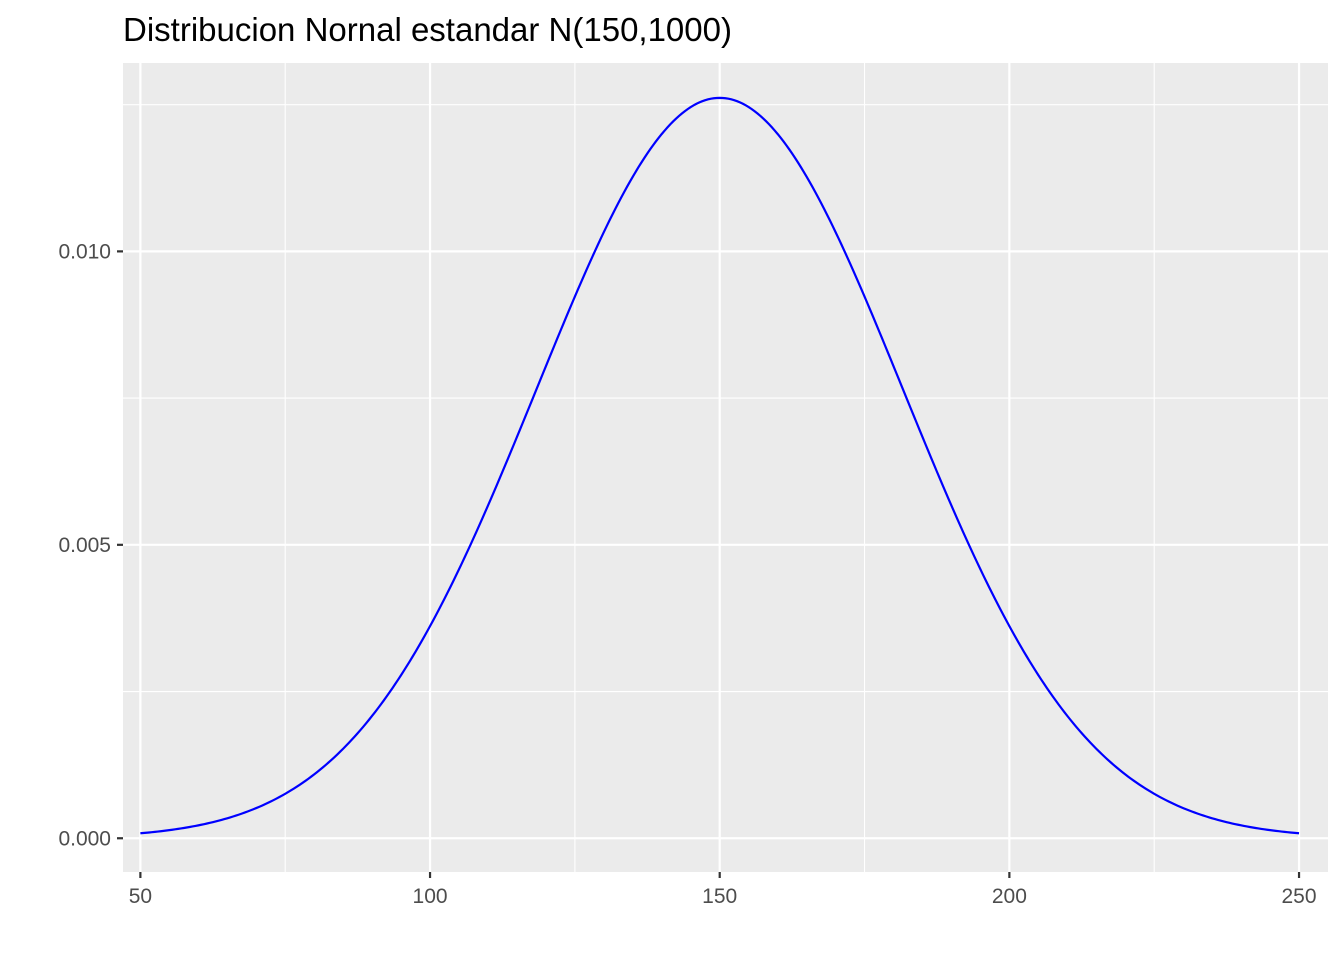 Image resolution: width=1344 pixels, height=960 pixels. Describe the element at coordinates (84, 545) in the screenshot. I see `y-tick-label: 0.005` at that location.